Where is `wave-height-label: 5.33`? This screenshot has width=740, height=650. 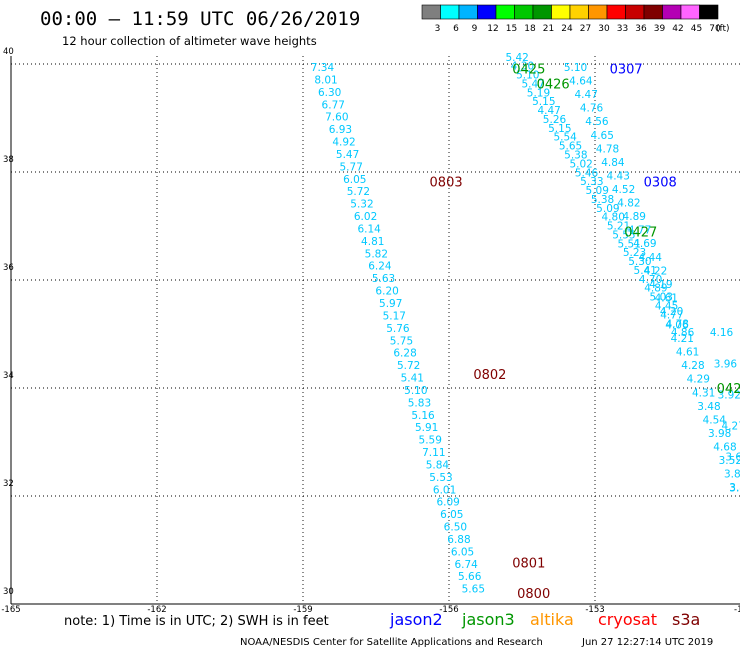
wave-height-label: 5.33 is located at coordinates (591, 182).